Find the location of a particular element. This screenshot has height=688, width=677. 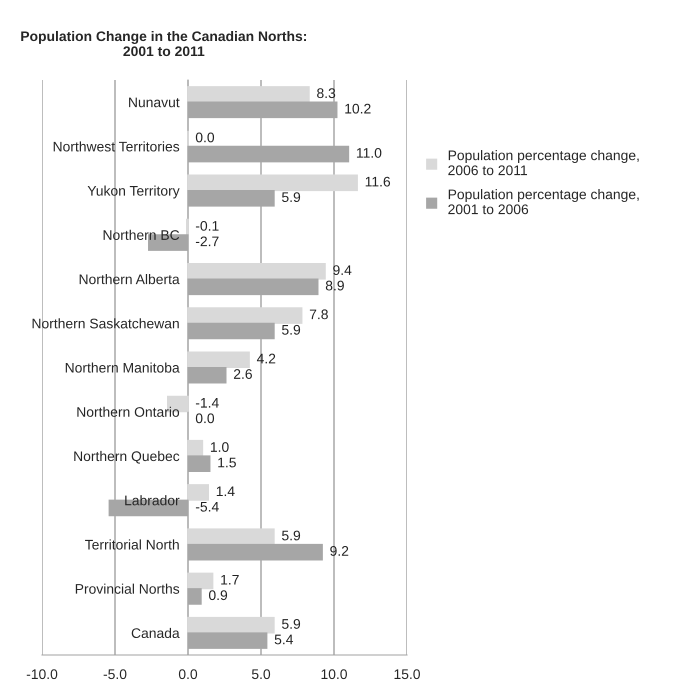

chart-title: Population Change in the Canadian Norths: 2001 to 2011 is located at coordinates (163, 43).